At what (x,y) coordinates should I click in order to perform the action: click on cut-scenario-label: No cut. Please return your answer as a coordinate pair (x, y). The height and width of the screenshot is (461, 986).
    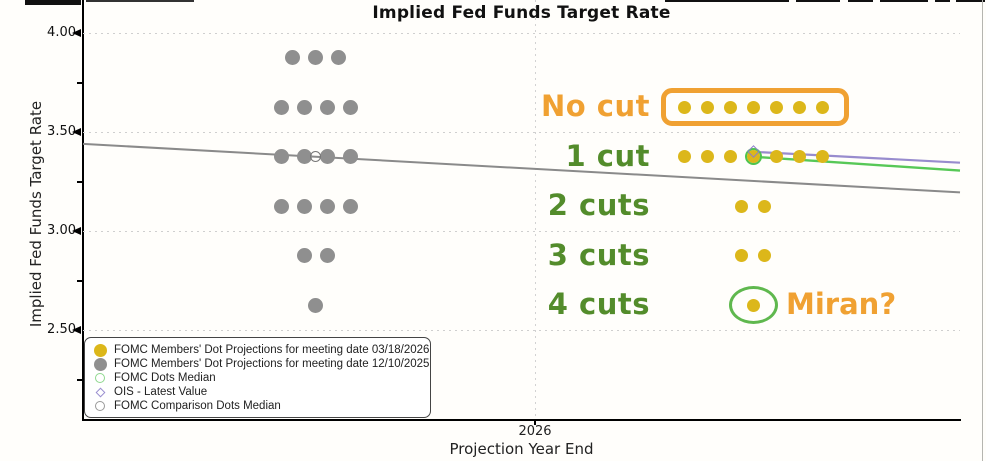
    Looking at the image, I should click on (595, 106).